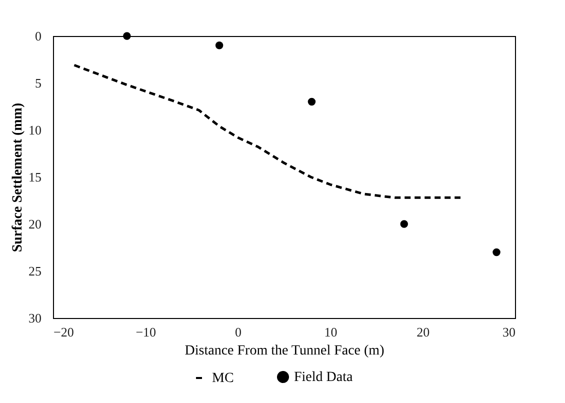 The image size is (565, 403). I want to click on x-tick-label: 30, so click(509, 332).